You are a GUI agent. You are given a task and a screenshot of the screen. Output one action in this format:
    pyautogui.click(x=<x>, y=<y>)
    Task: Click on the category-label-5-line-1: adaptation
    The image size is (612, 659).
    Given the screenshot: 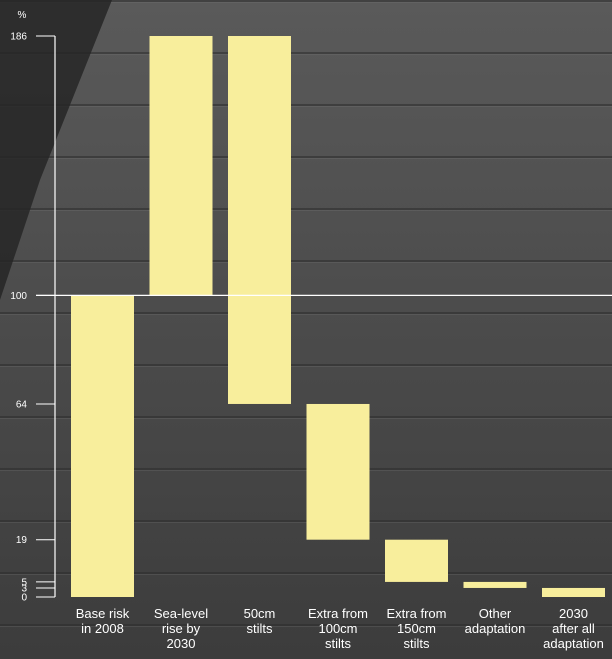 What is the action you would take?
    pyautogui.click(x=495, y=628)
    